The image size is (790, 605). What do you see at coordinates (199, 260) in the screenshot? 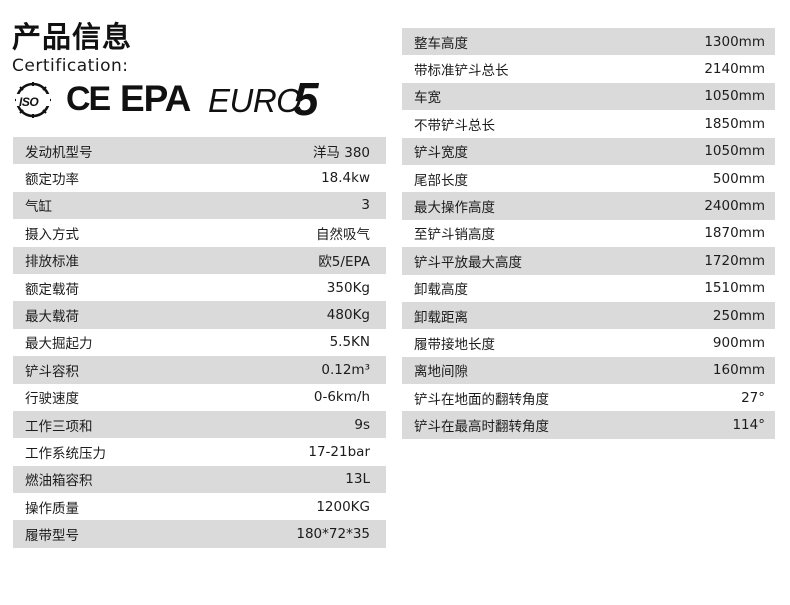
I see `spec-row: 排放标准 欧5/EPA` at bounding box center [199, 260].